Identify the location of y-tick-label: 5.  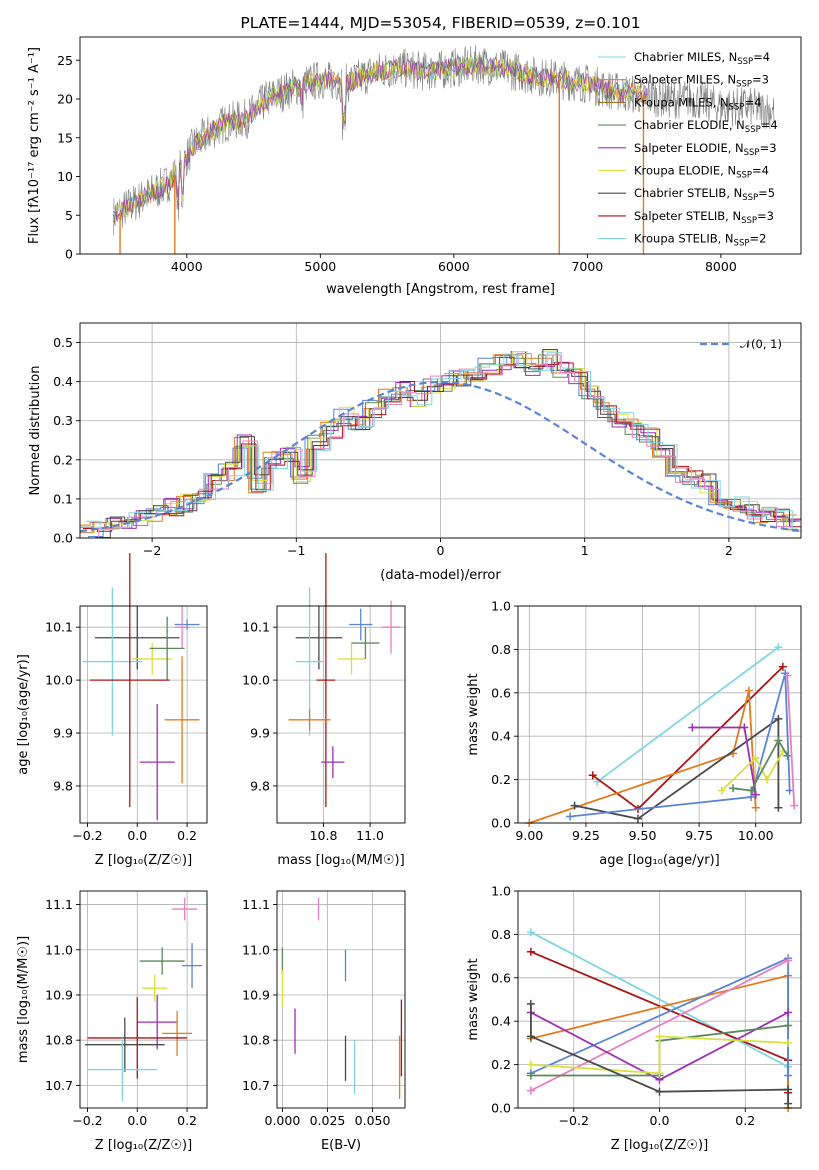
(69, 215).